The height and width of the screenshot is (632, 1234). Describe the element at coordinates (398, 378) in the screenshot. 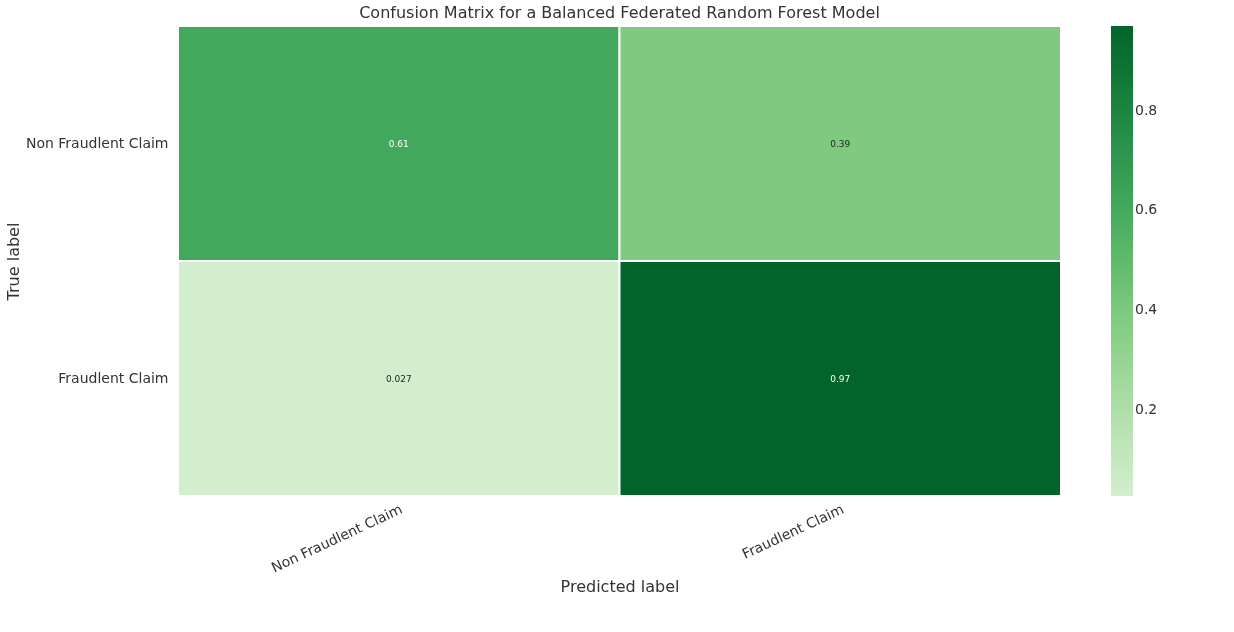

I see `data-label: 0.027` at that location.